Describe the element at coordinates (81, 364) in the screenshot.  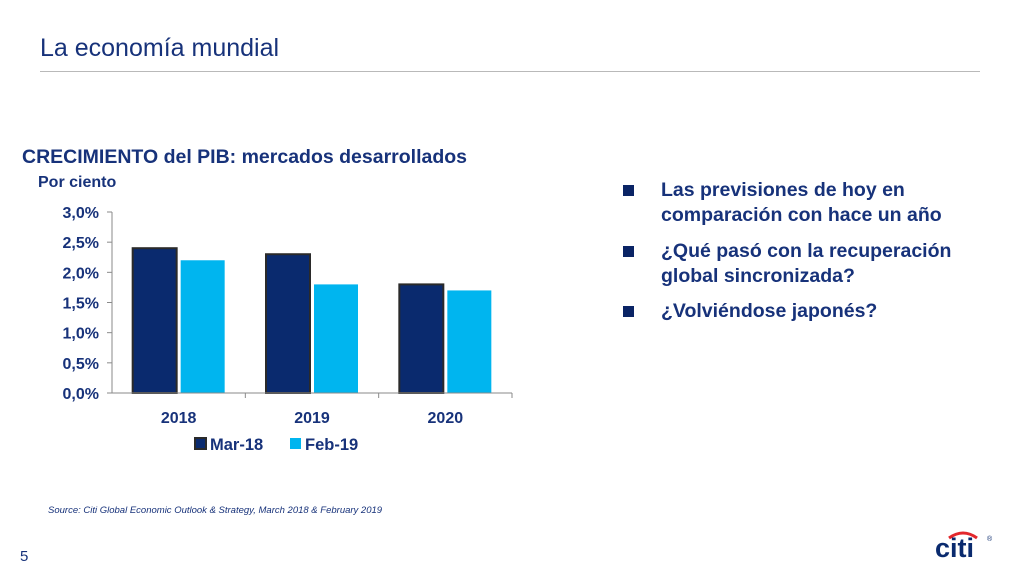
I see `y-tick-label: 0,5%` at that location.